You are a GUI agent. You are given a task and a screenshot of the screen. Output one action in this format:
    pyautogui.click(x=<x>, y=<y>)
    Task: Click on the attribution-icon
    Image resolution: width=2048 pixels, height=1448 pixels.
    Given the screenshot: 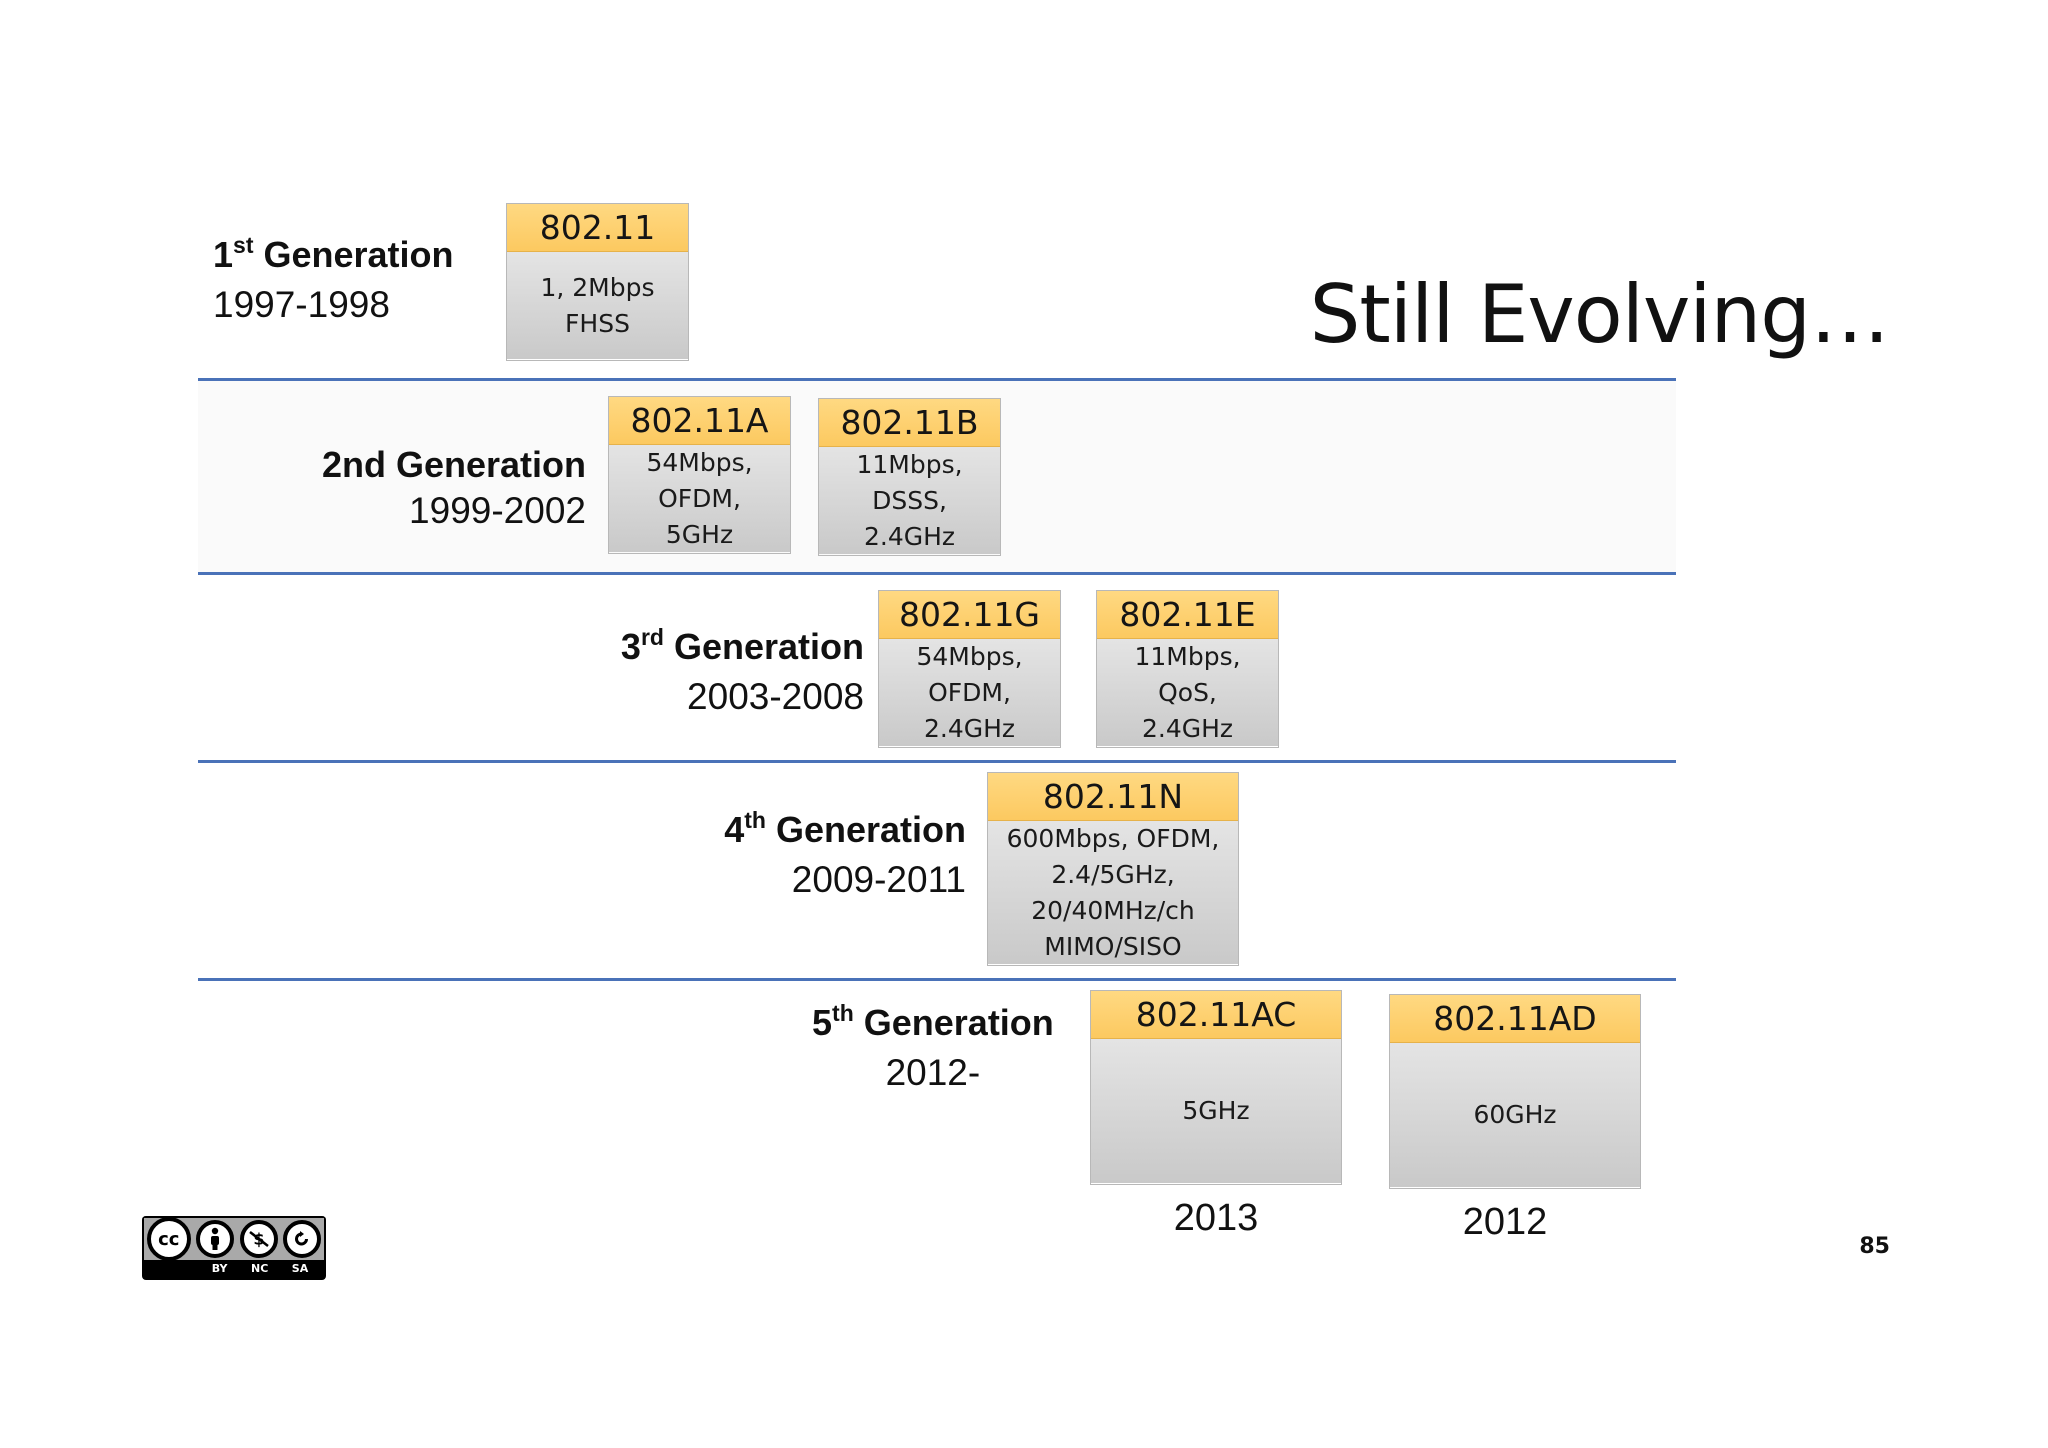 What is the action you would take?
    pyautogui.click(x=215, y=1239)
    